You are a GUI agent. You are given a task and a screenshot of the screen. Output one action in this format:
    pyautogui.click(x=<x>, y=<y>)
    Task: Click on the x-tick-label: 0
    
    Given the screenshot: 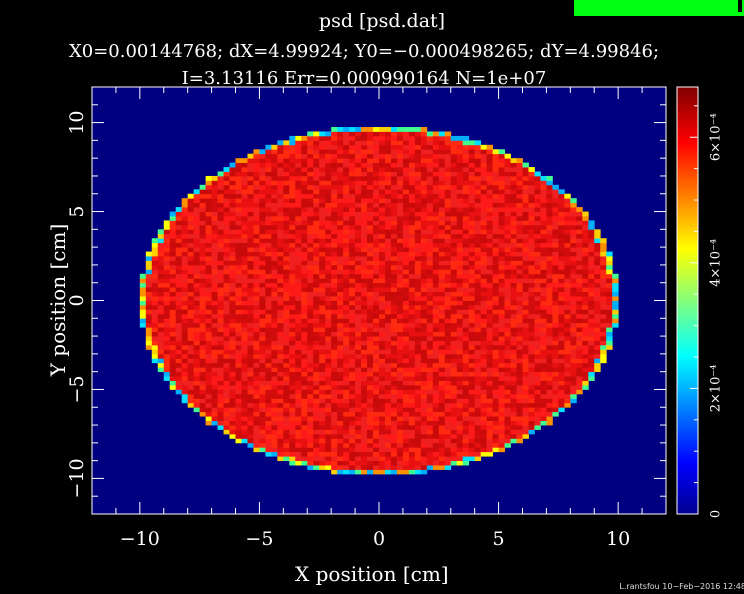 What is the action you would take?
    pyautogui.click(x=379, y=539)
    